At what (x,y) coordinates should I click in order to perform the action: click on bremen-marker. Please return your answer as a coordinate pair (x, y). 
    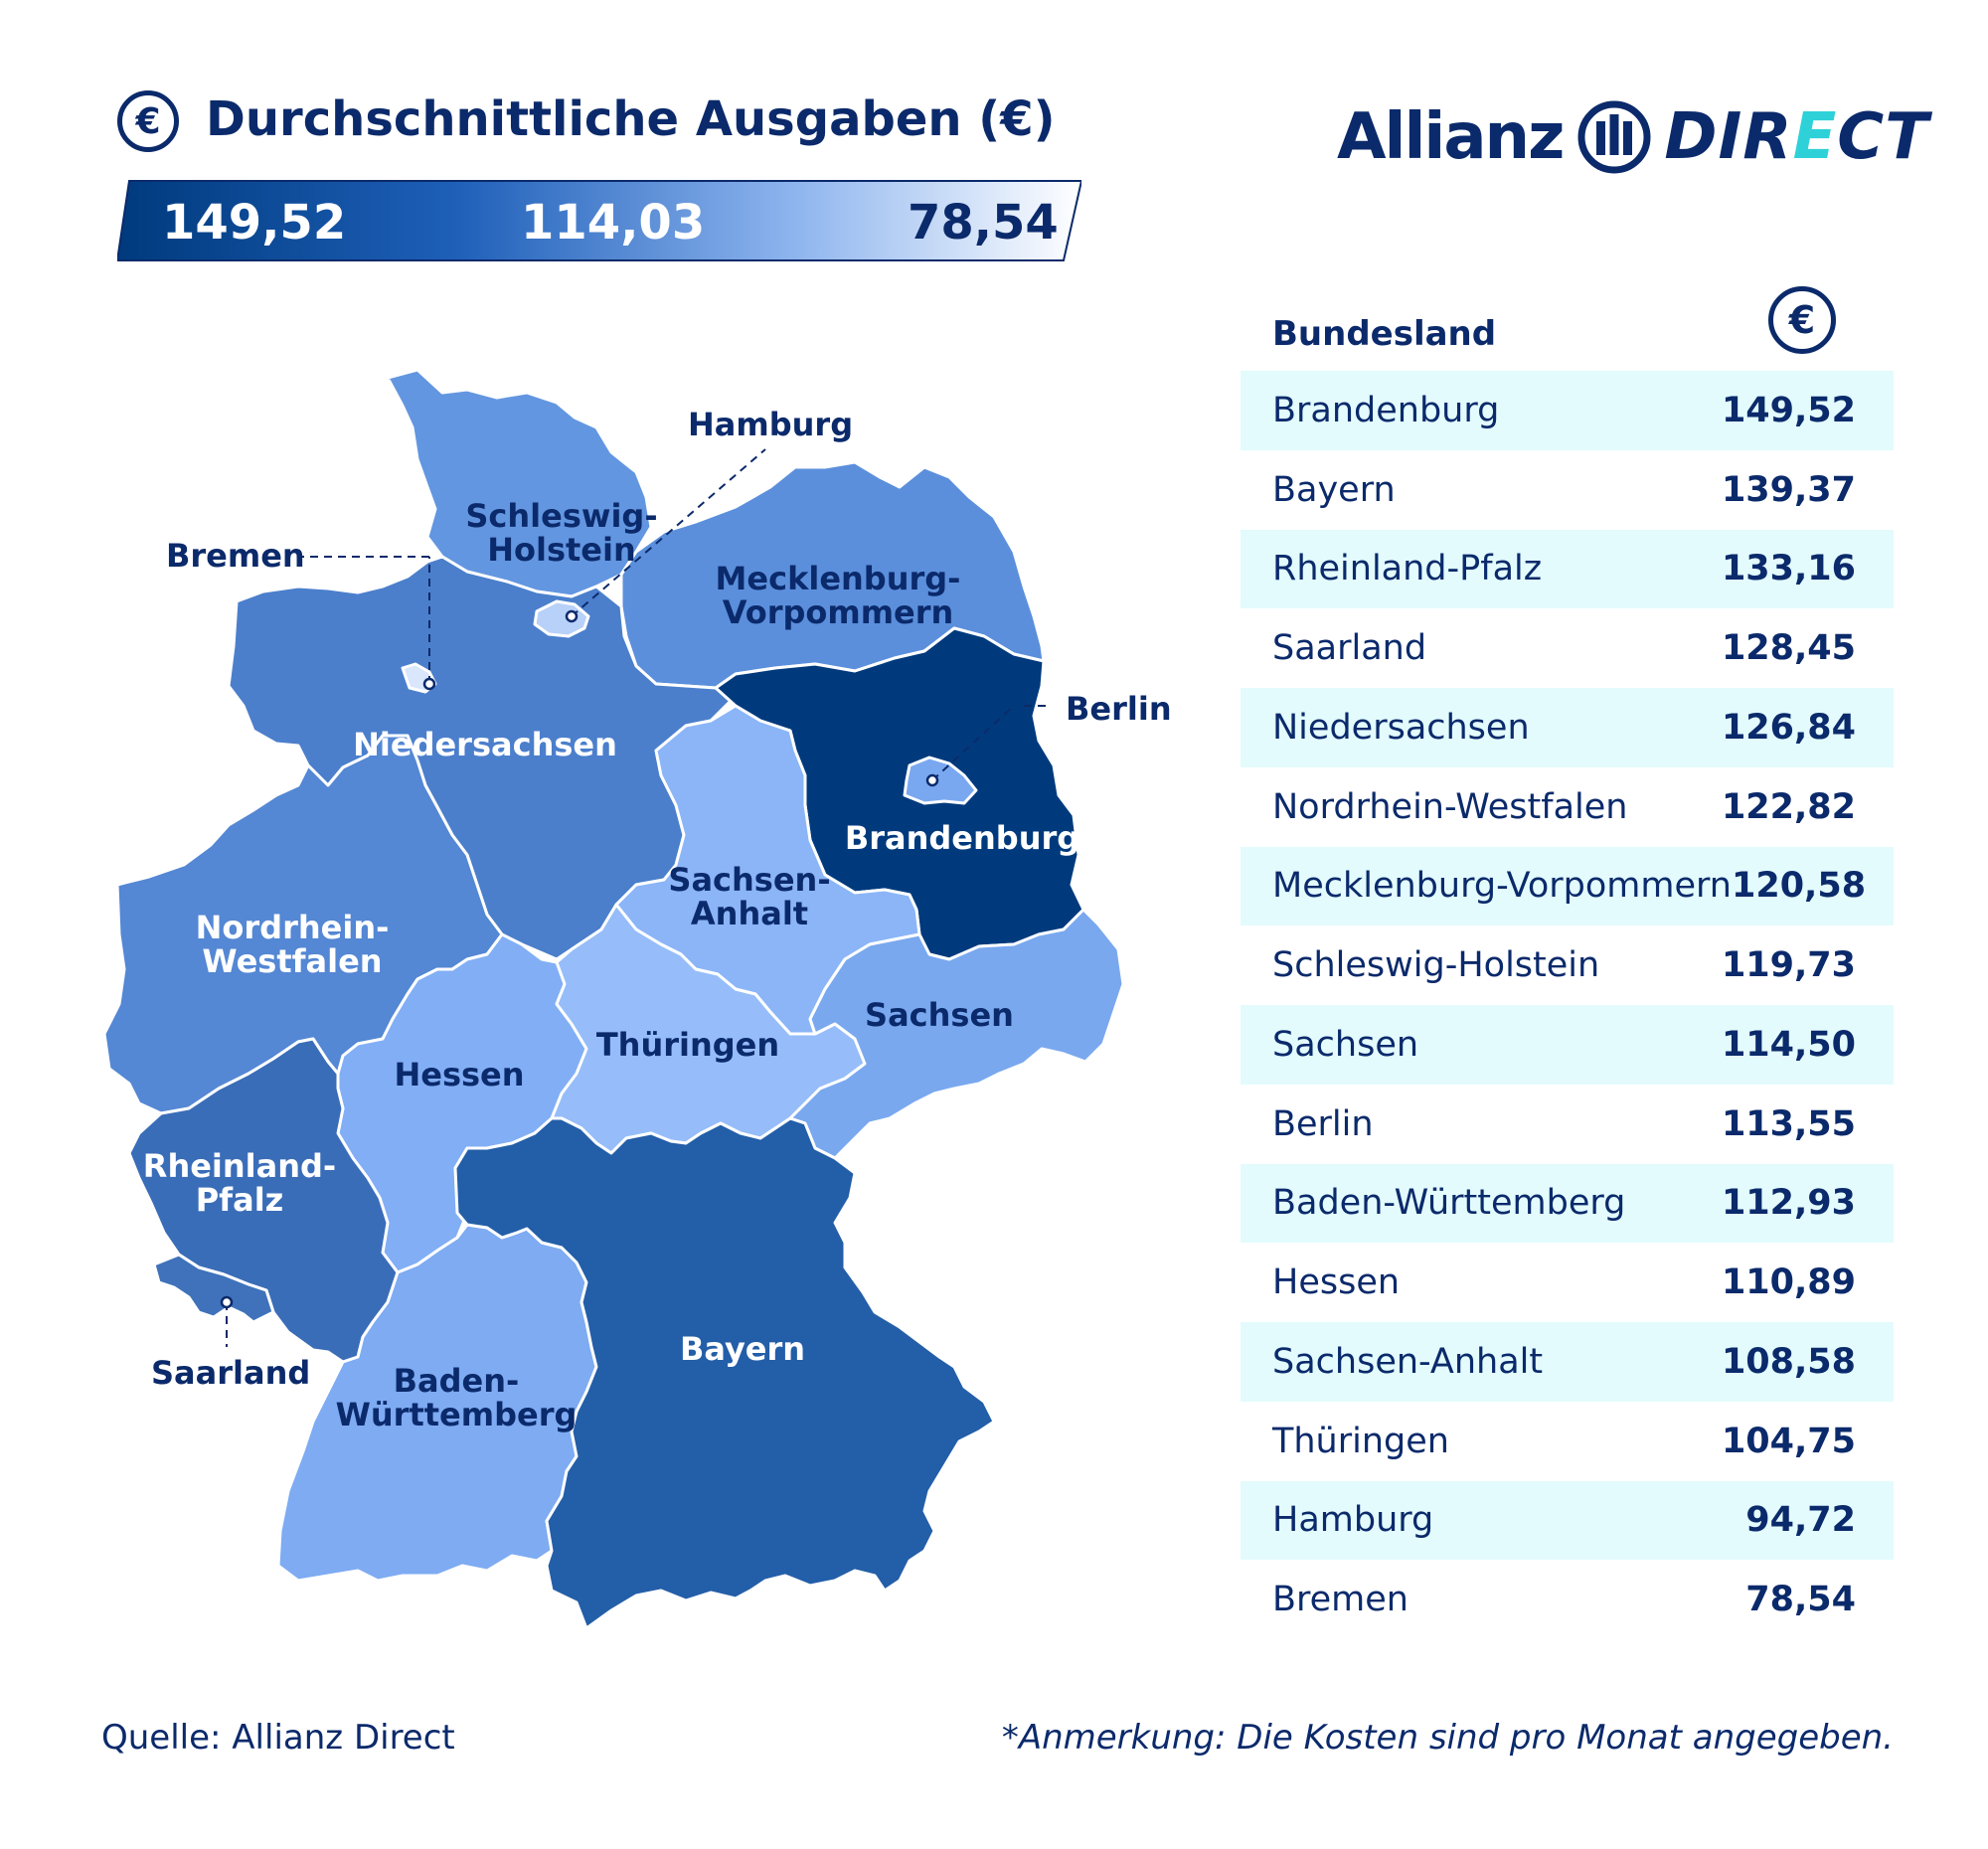
    Looking at the image, I should click on (429, 684).